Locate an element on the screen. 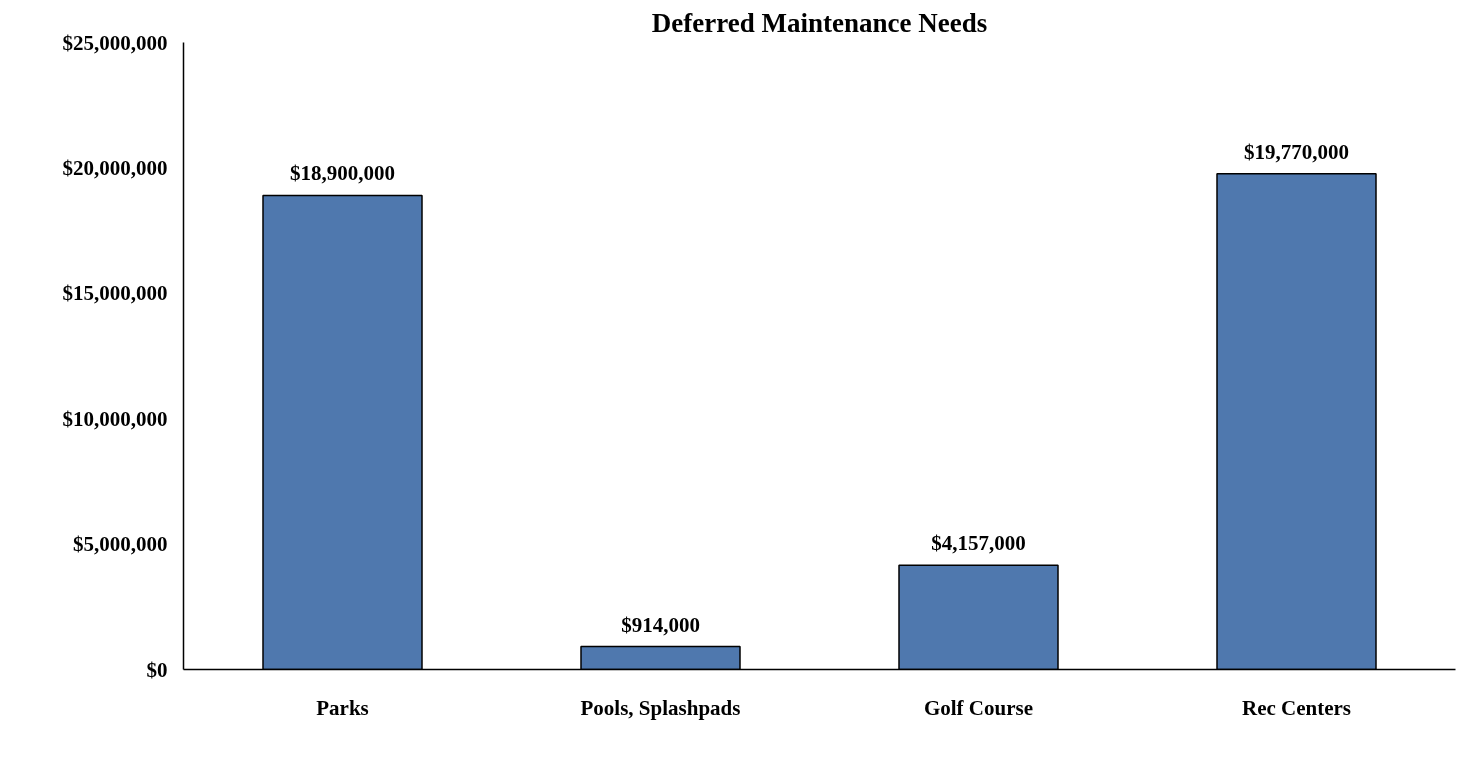 This screenshot has width=1460, height=766. x-tick-label: Parks is located at coordinates (342, 707).